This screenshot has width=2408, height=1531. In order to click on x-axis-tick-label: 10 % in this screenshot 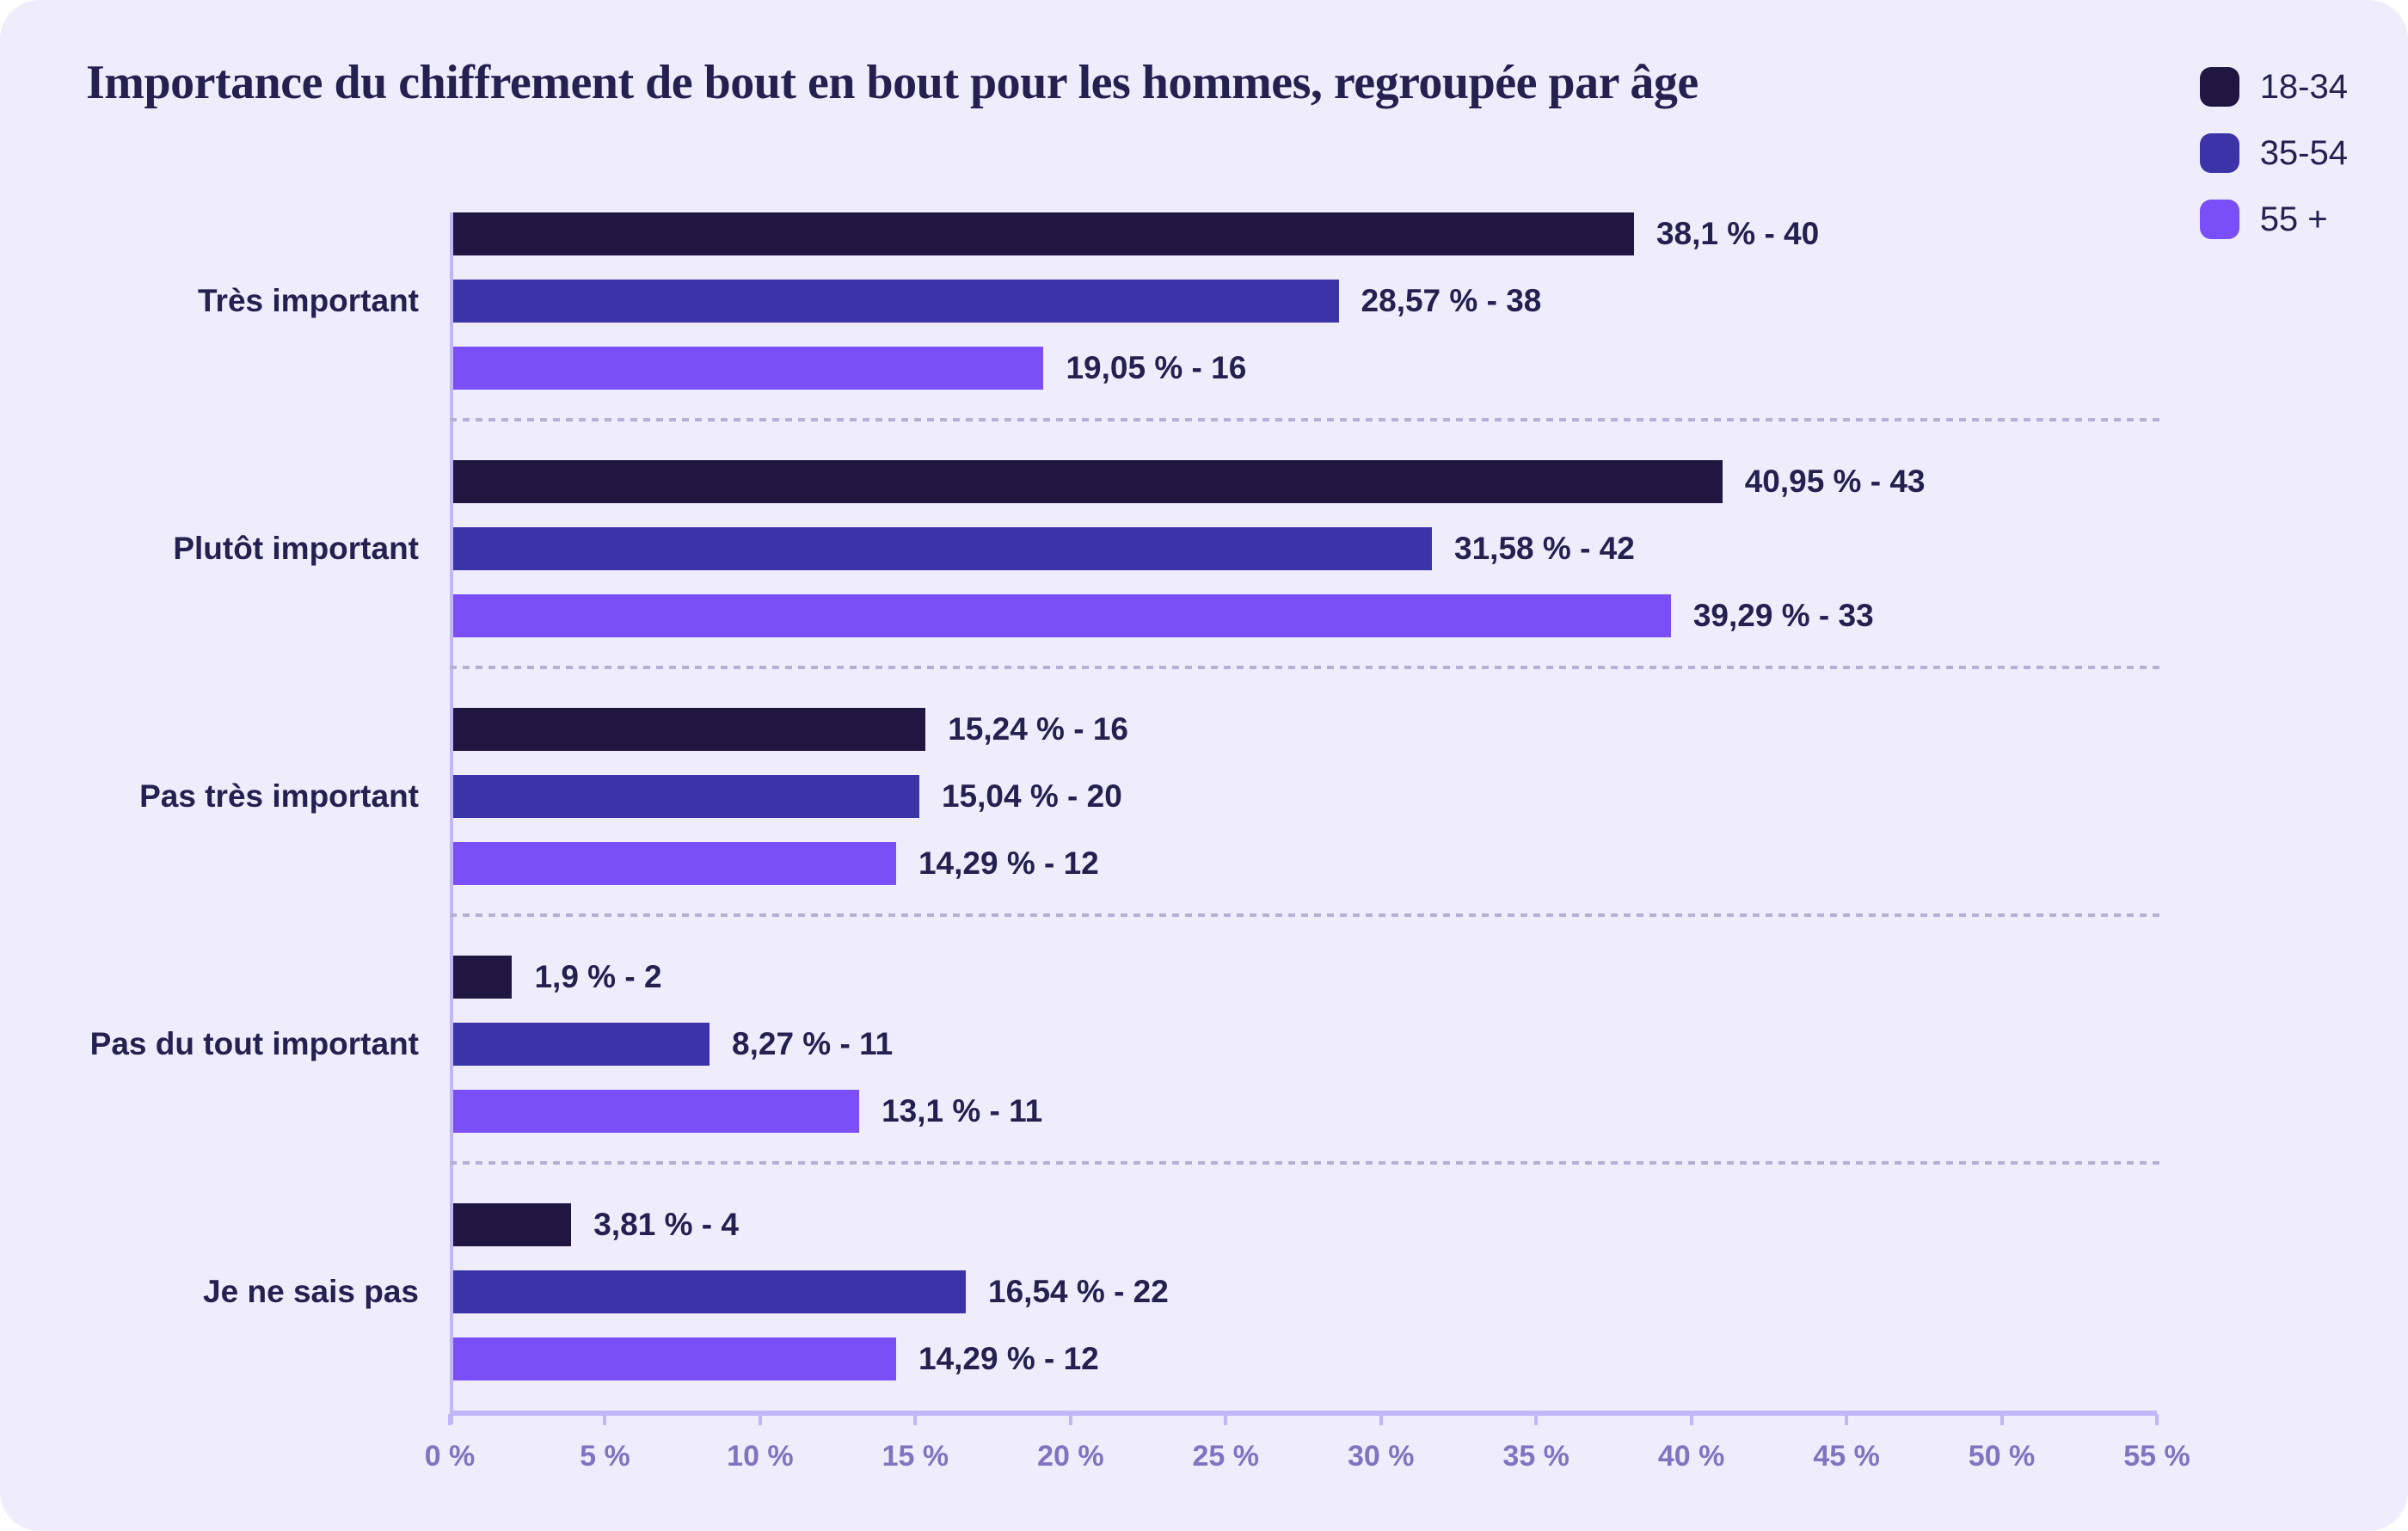, I will do `click(760, 1456)`.